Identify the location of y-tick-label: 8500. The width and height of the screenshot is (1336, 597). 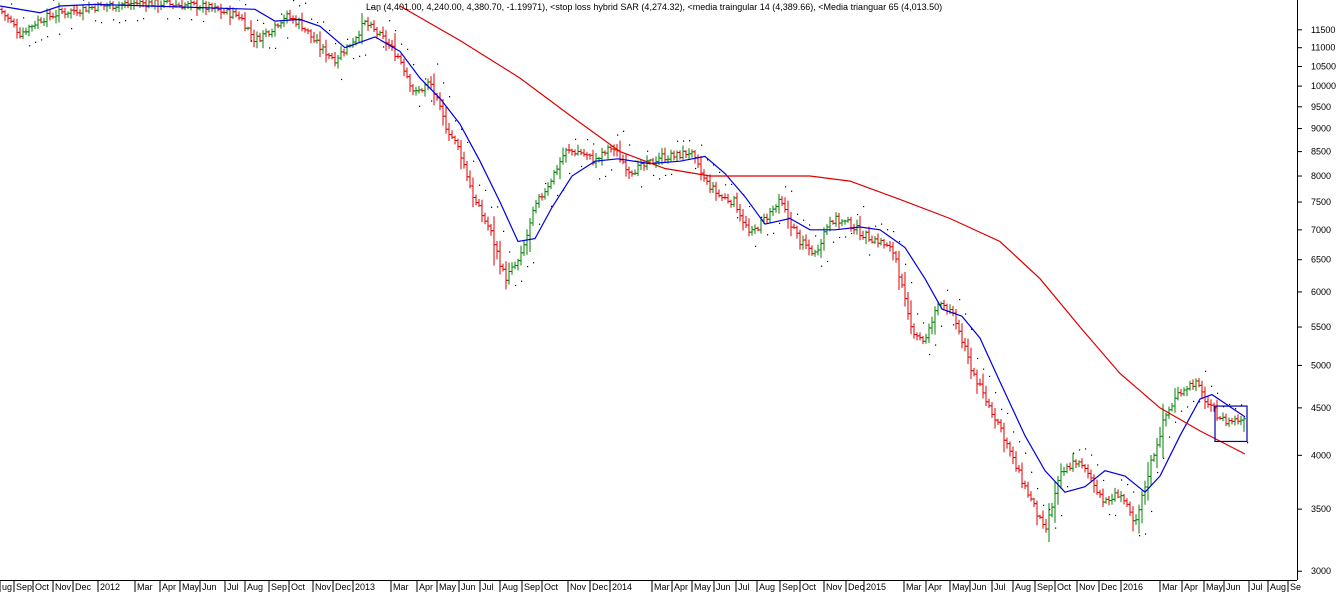
(1321, 152).